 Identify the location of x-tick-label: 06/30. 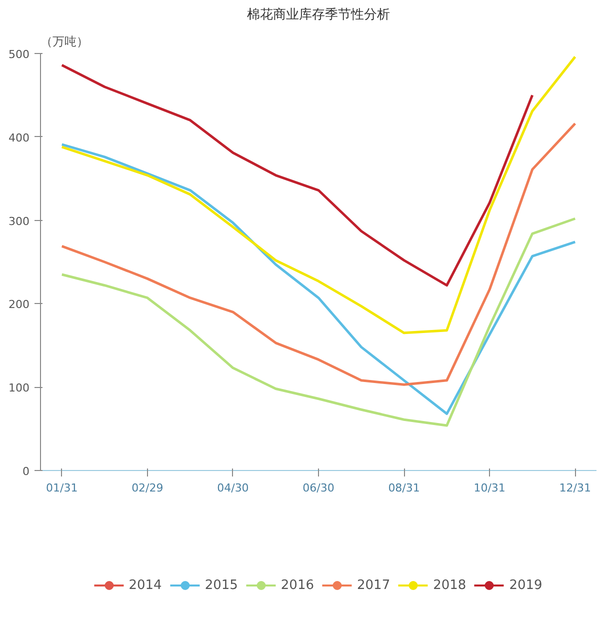
(318, 488).